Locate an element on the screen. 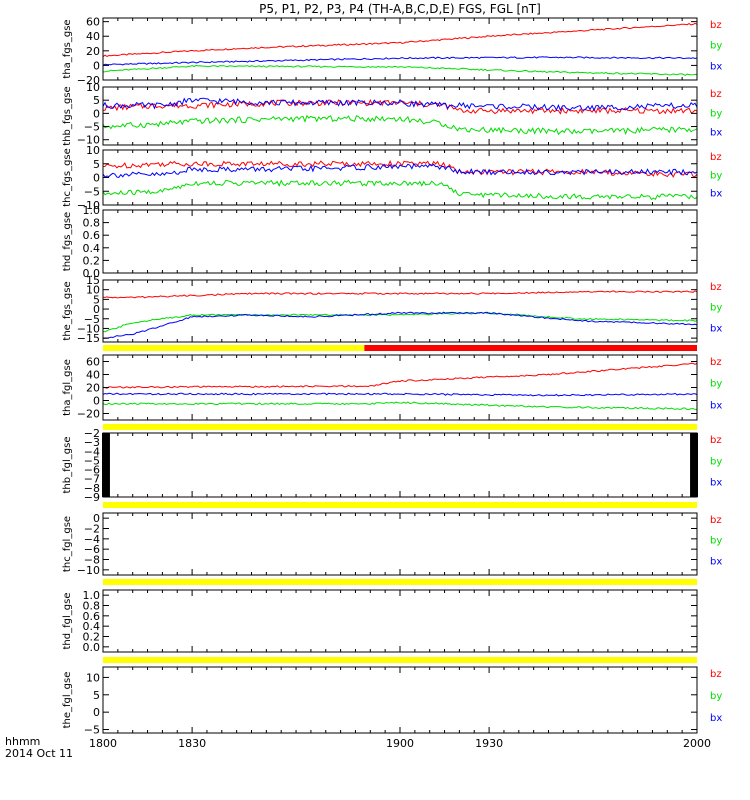 The width and height of the screenshot is (750, 800). panel-thc_fgl_gse: 0−2−4−6−8−10 thc_fgl_gse bz by bx is located at coordinates (392, 548).